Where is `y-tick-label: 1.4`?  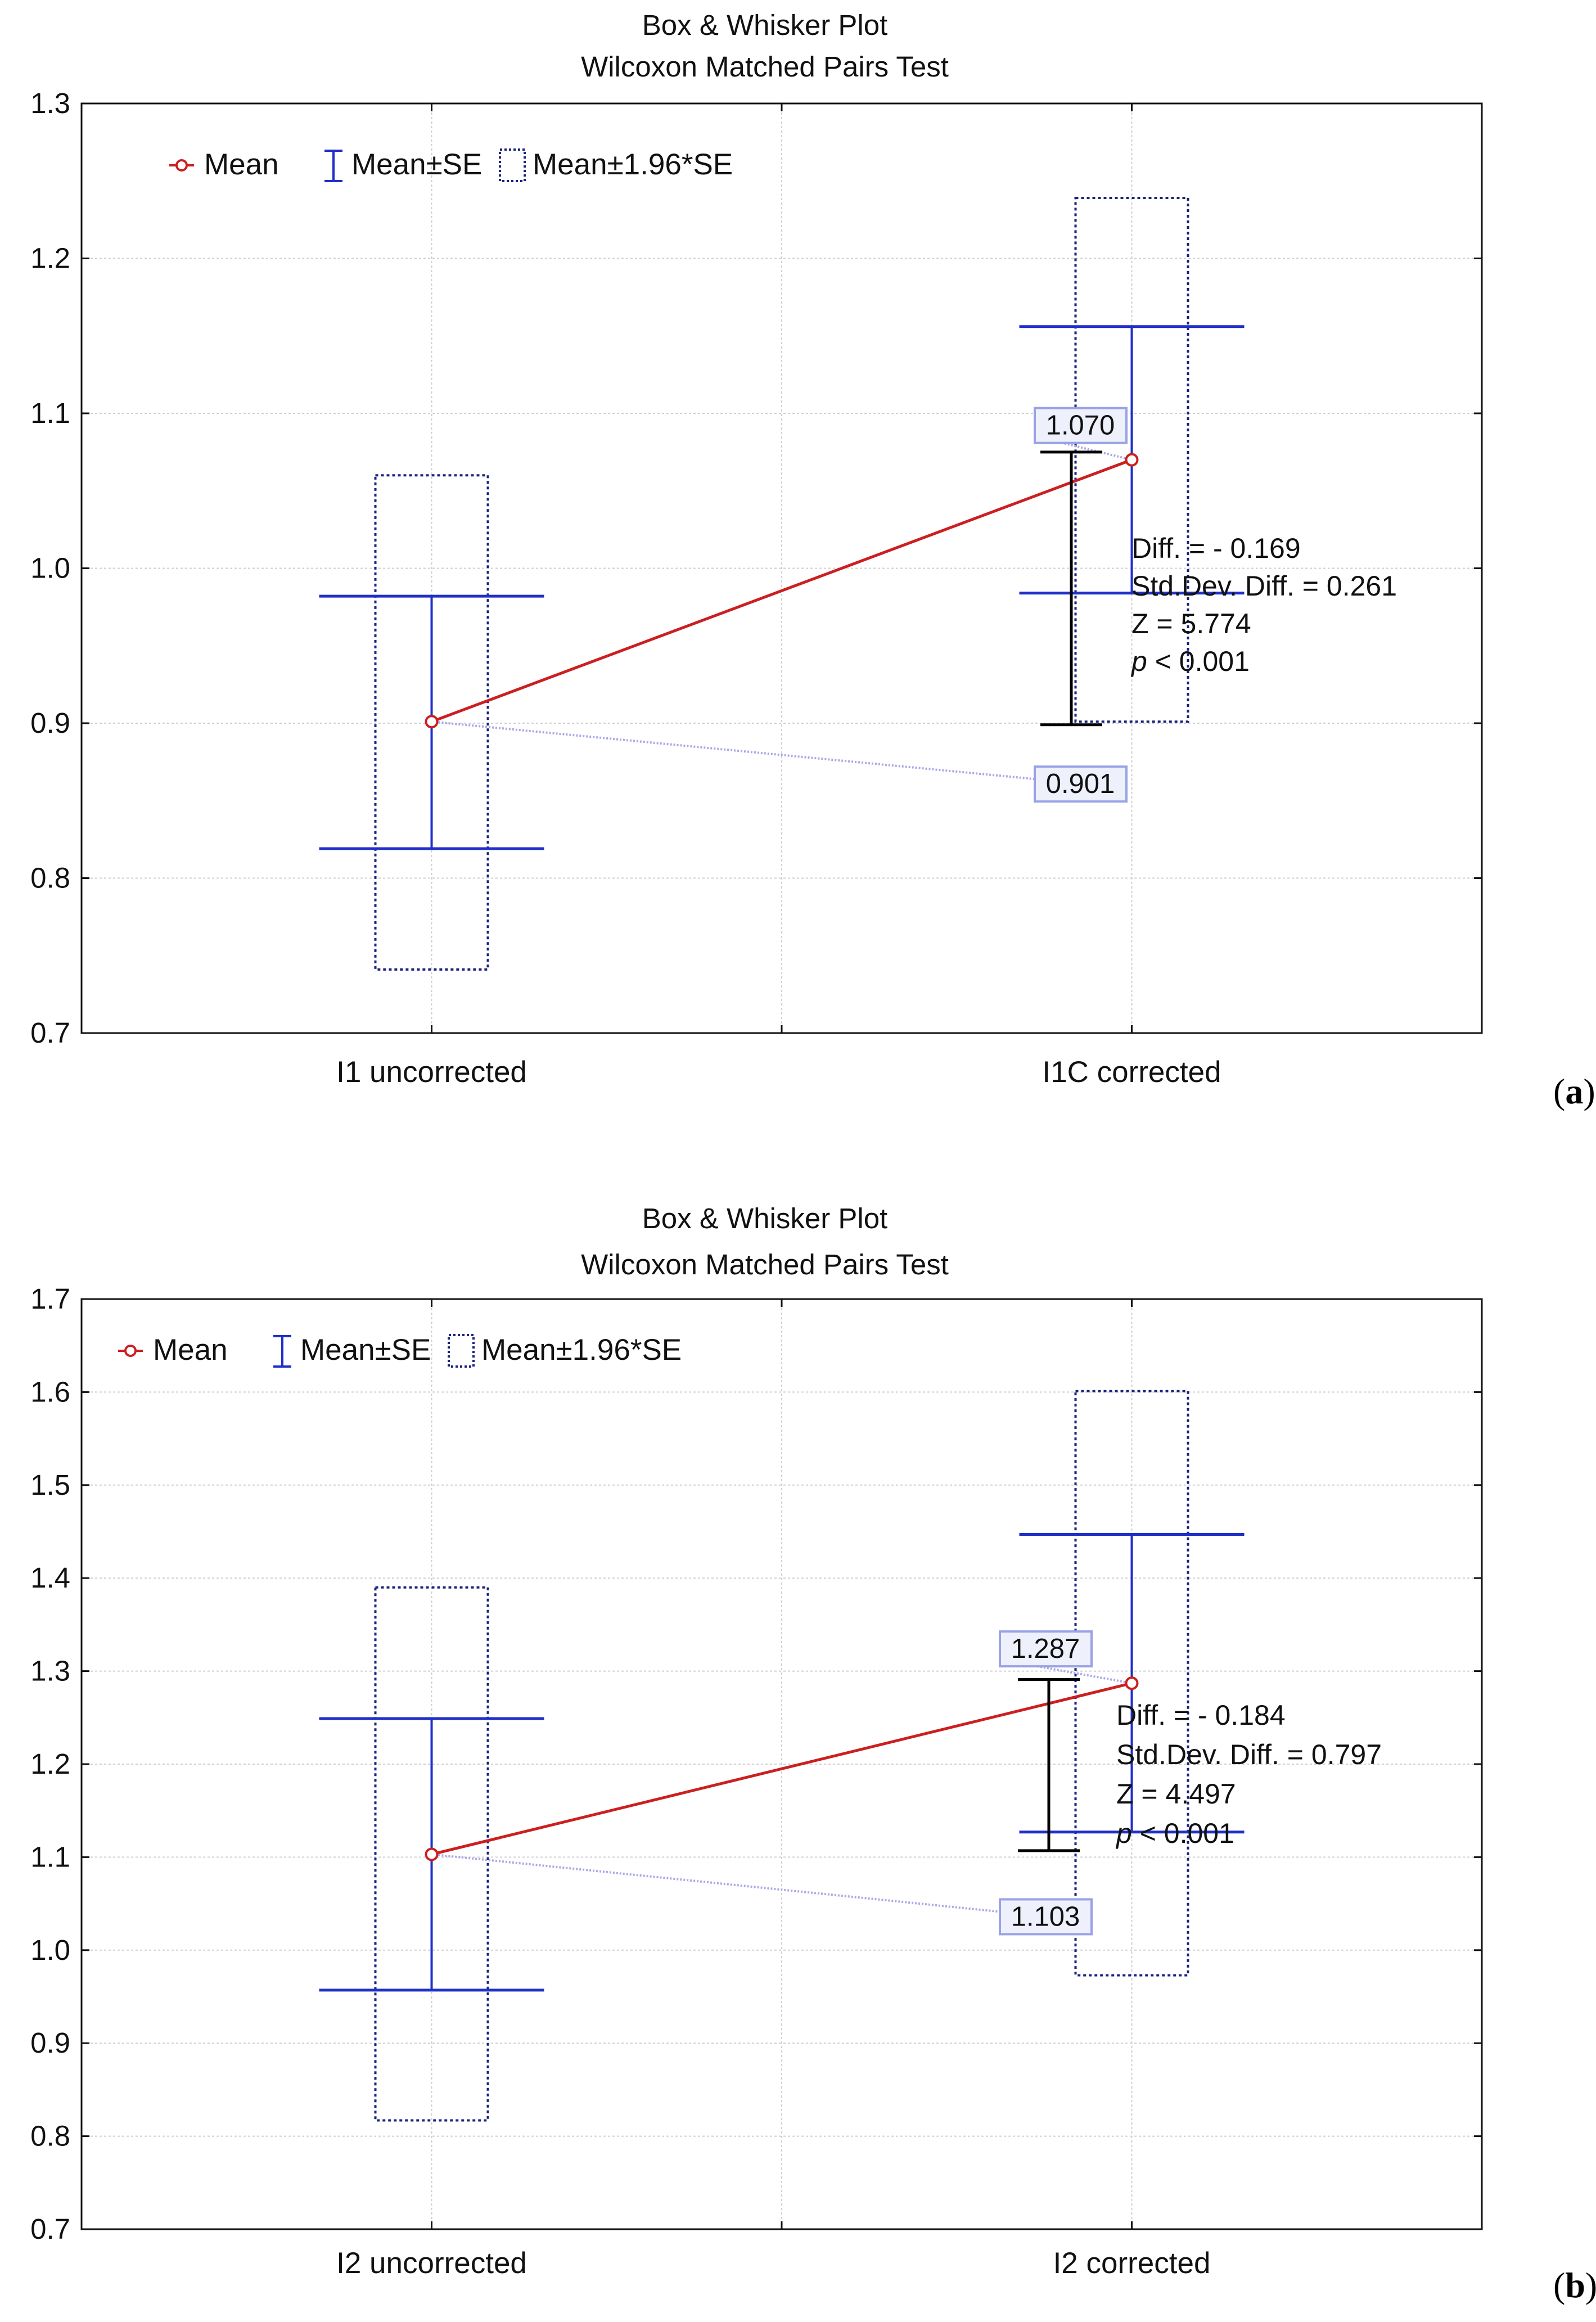 y-tick-label: 1.4 is located at coordinates (50, 1578).